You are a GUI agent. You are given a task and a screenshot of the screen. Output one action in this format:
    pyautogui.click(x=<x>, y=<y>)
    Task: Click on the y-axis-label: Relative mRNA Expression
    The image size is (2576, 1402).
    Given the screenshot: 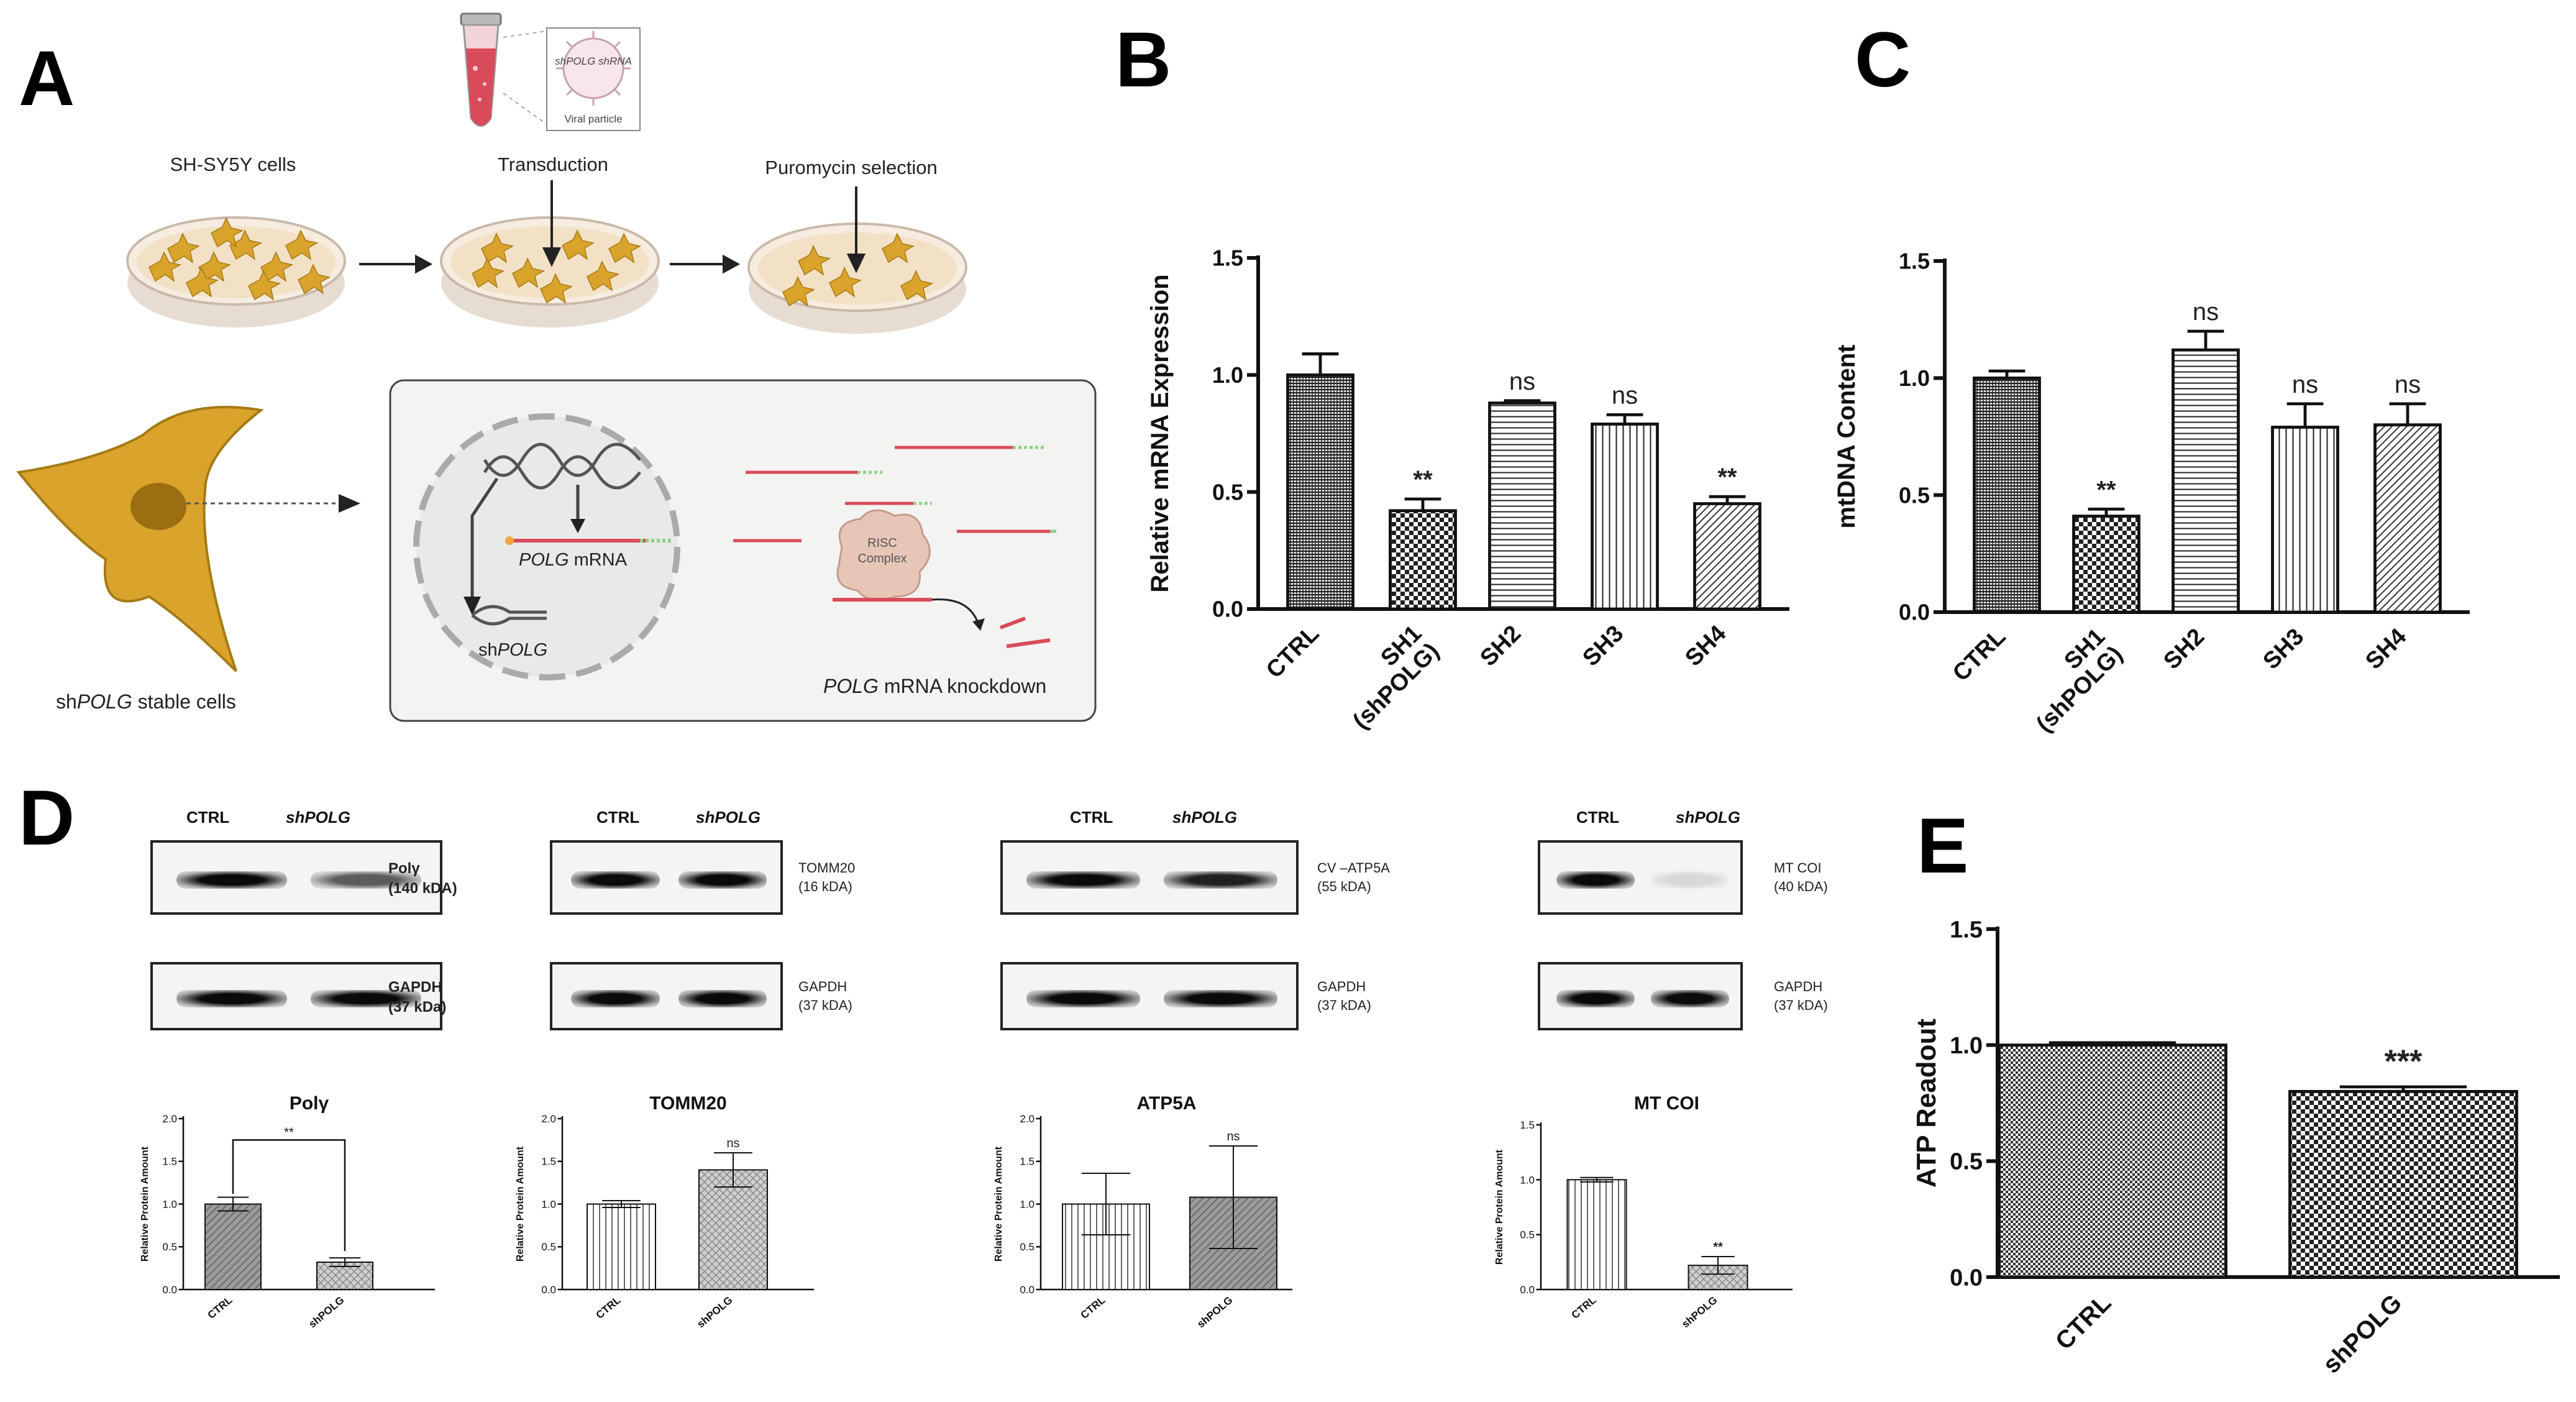 What is the action you would take?
    pyautogui.click(x=1160, y=433)
    